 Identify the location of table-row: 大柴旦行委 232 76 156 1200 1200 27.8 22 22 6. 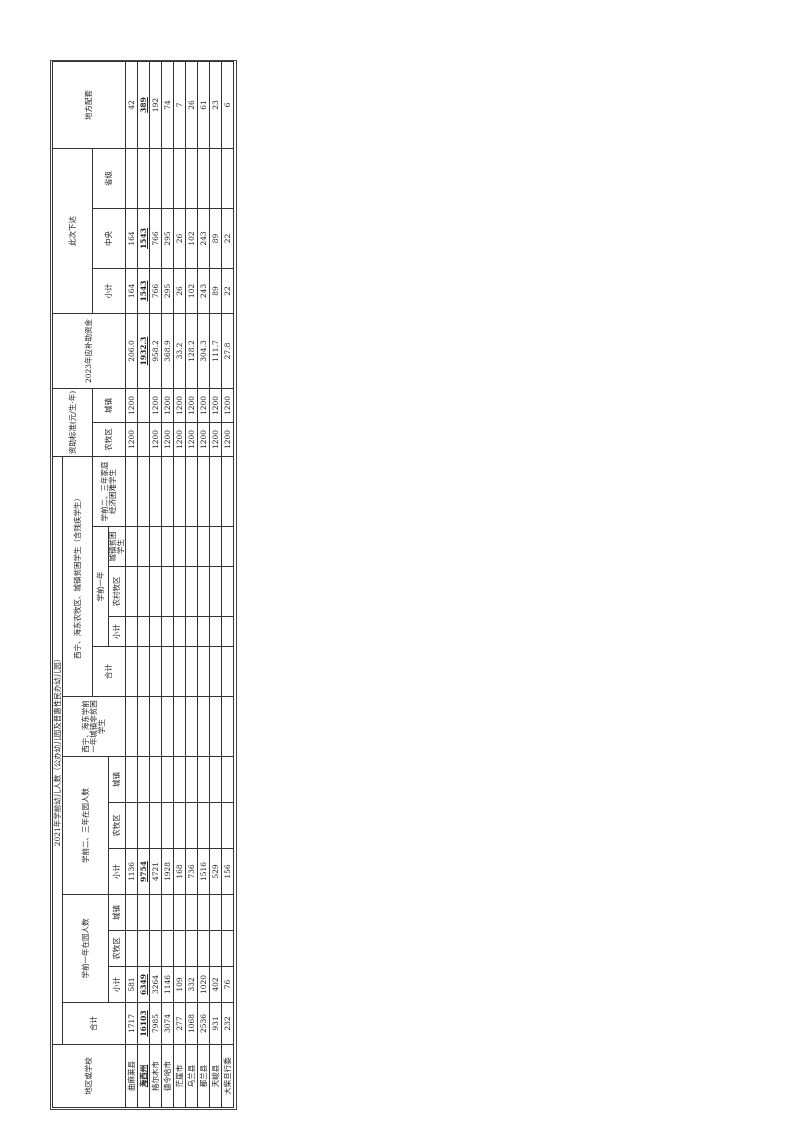
(227, 584).